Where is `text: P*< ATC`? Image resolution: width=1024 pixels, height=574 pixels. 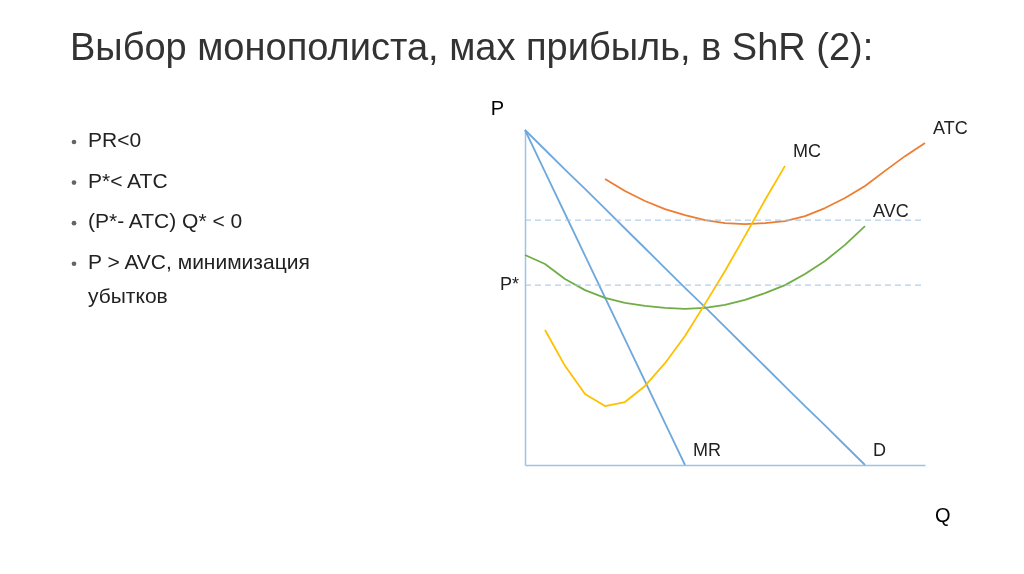
text: P*< ATC is located at coordinates (128, 180).